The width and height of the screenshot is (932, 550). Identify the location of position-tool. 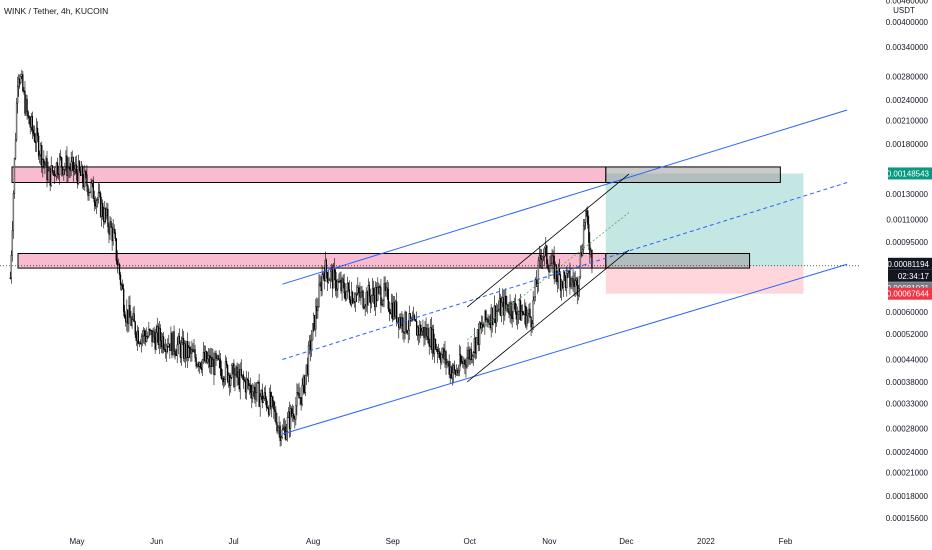
(704, 233).